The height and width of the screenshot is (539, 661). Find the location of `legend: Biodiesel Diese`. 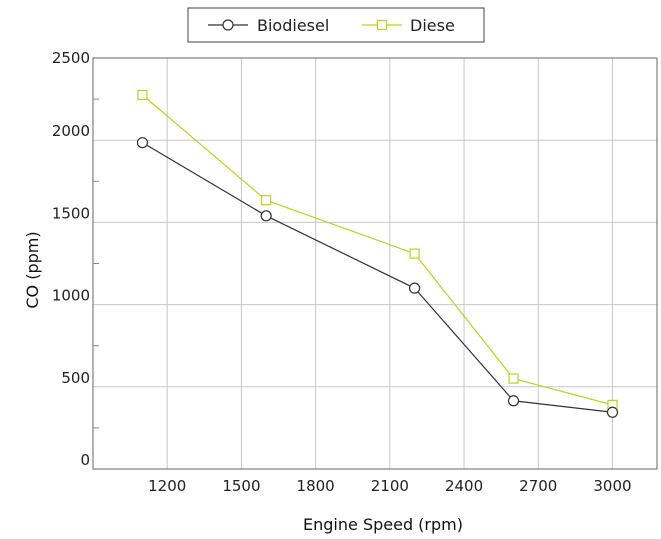

legend: Biodiesel Diese is located at coordinates (336, 25).